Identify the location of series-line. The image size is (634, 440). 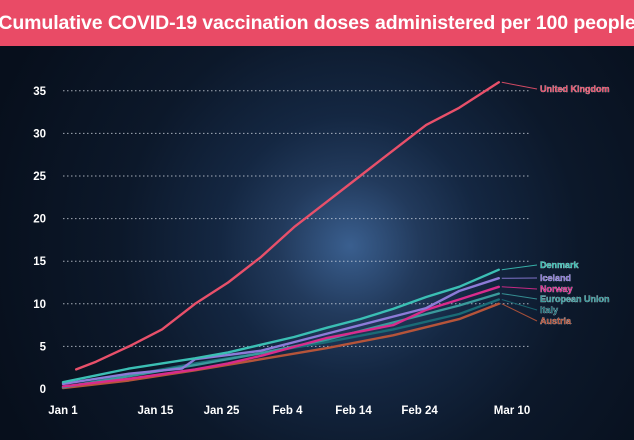
(280, 346).